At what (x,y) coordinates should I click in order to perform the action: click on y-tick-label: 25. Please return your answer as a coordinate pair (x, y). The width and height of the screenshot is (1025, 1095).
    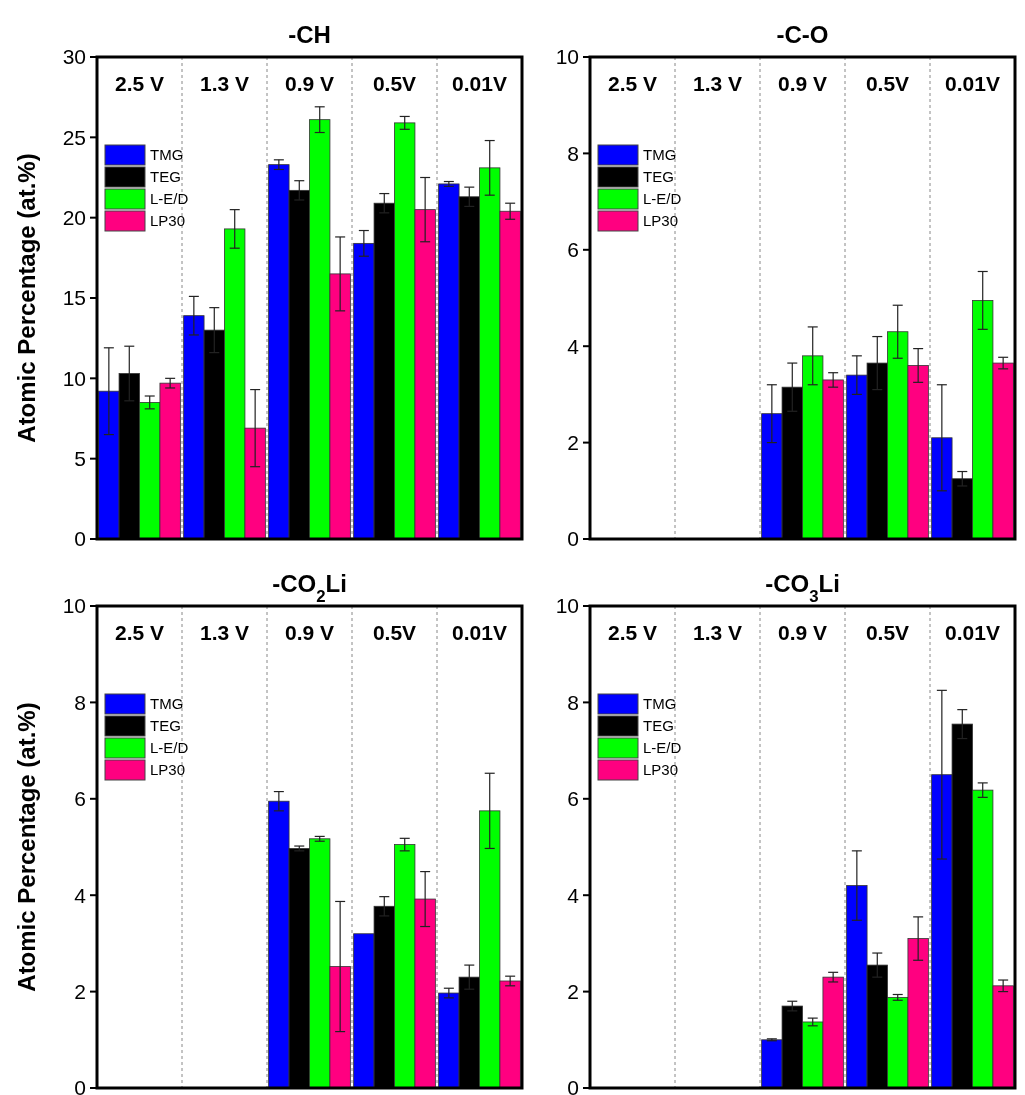
    Looking at the image, I should click on (74, 137).